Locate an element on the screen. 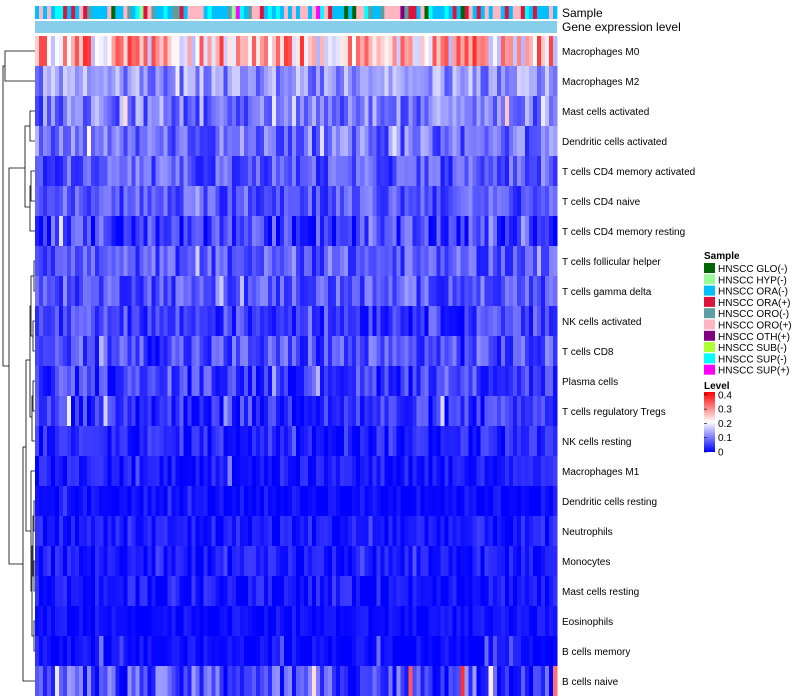  sample-legend-swatch is located at coordinates (709, 290).